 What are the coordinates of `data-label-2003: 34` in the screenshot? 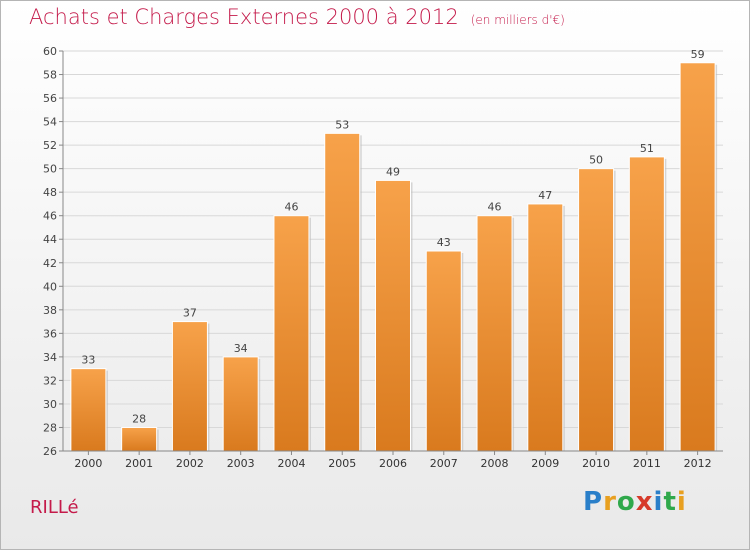 It's located at (241, 348).